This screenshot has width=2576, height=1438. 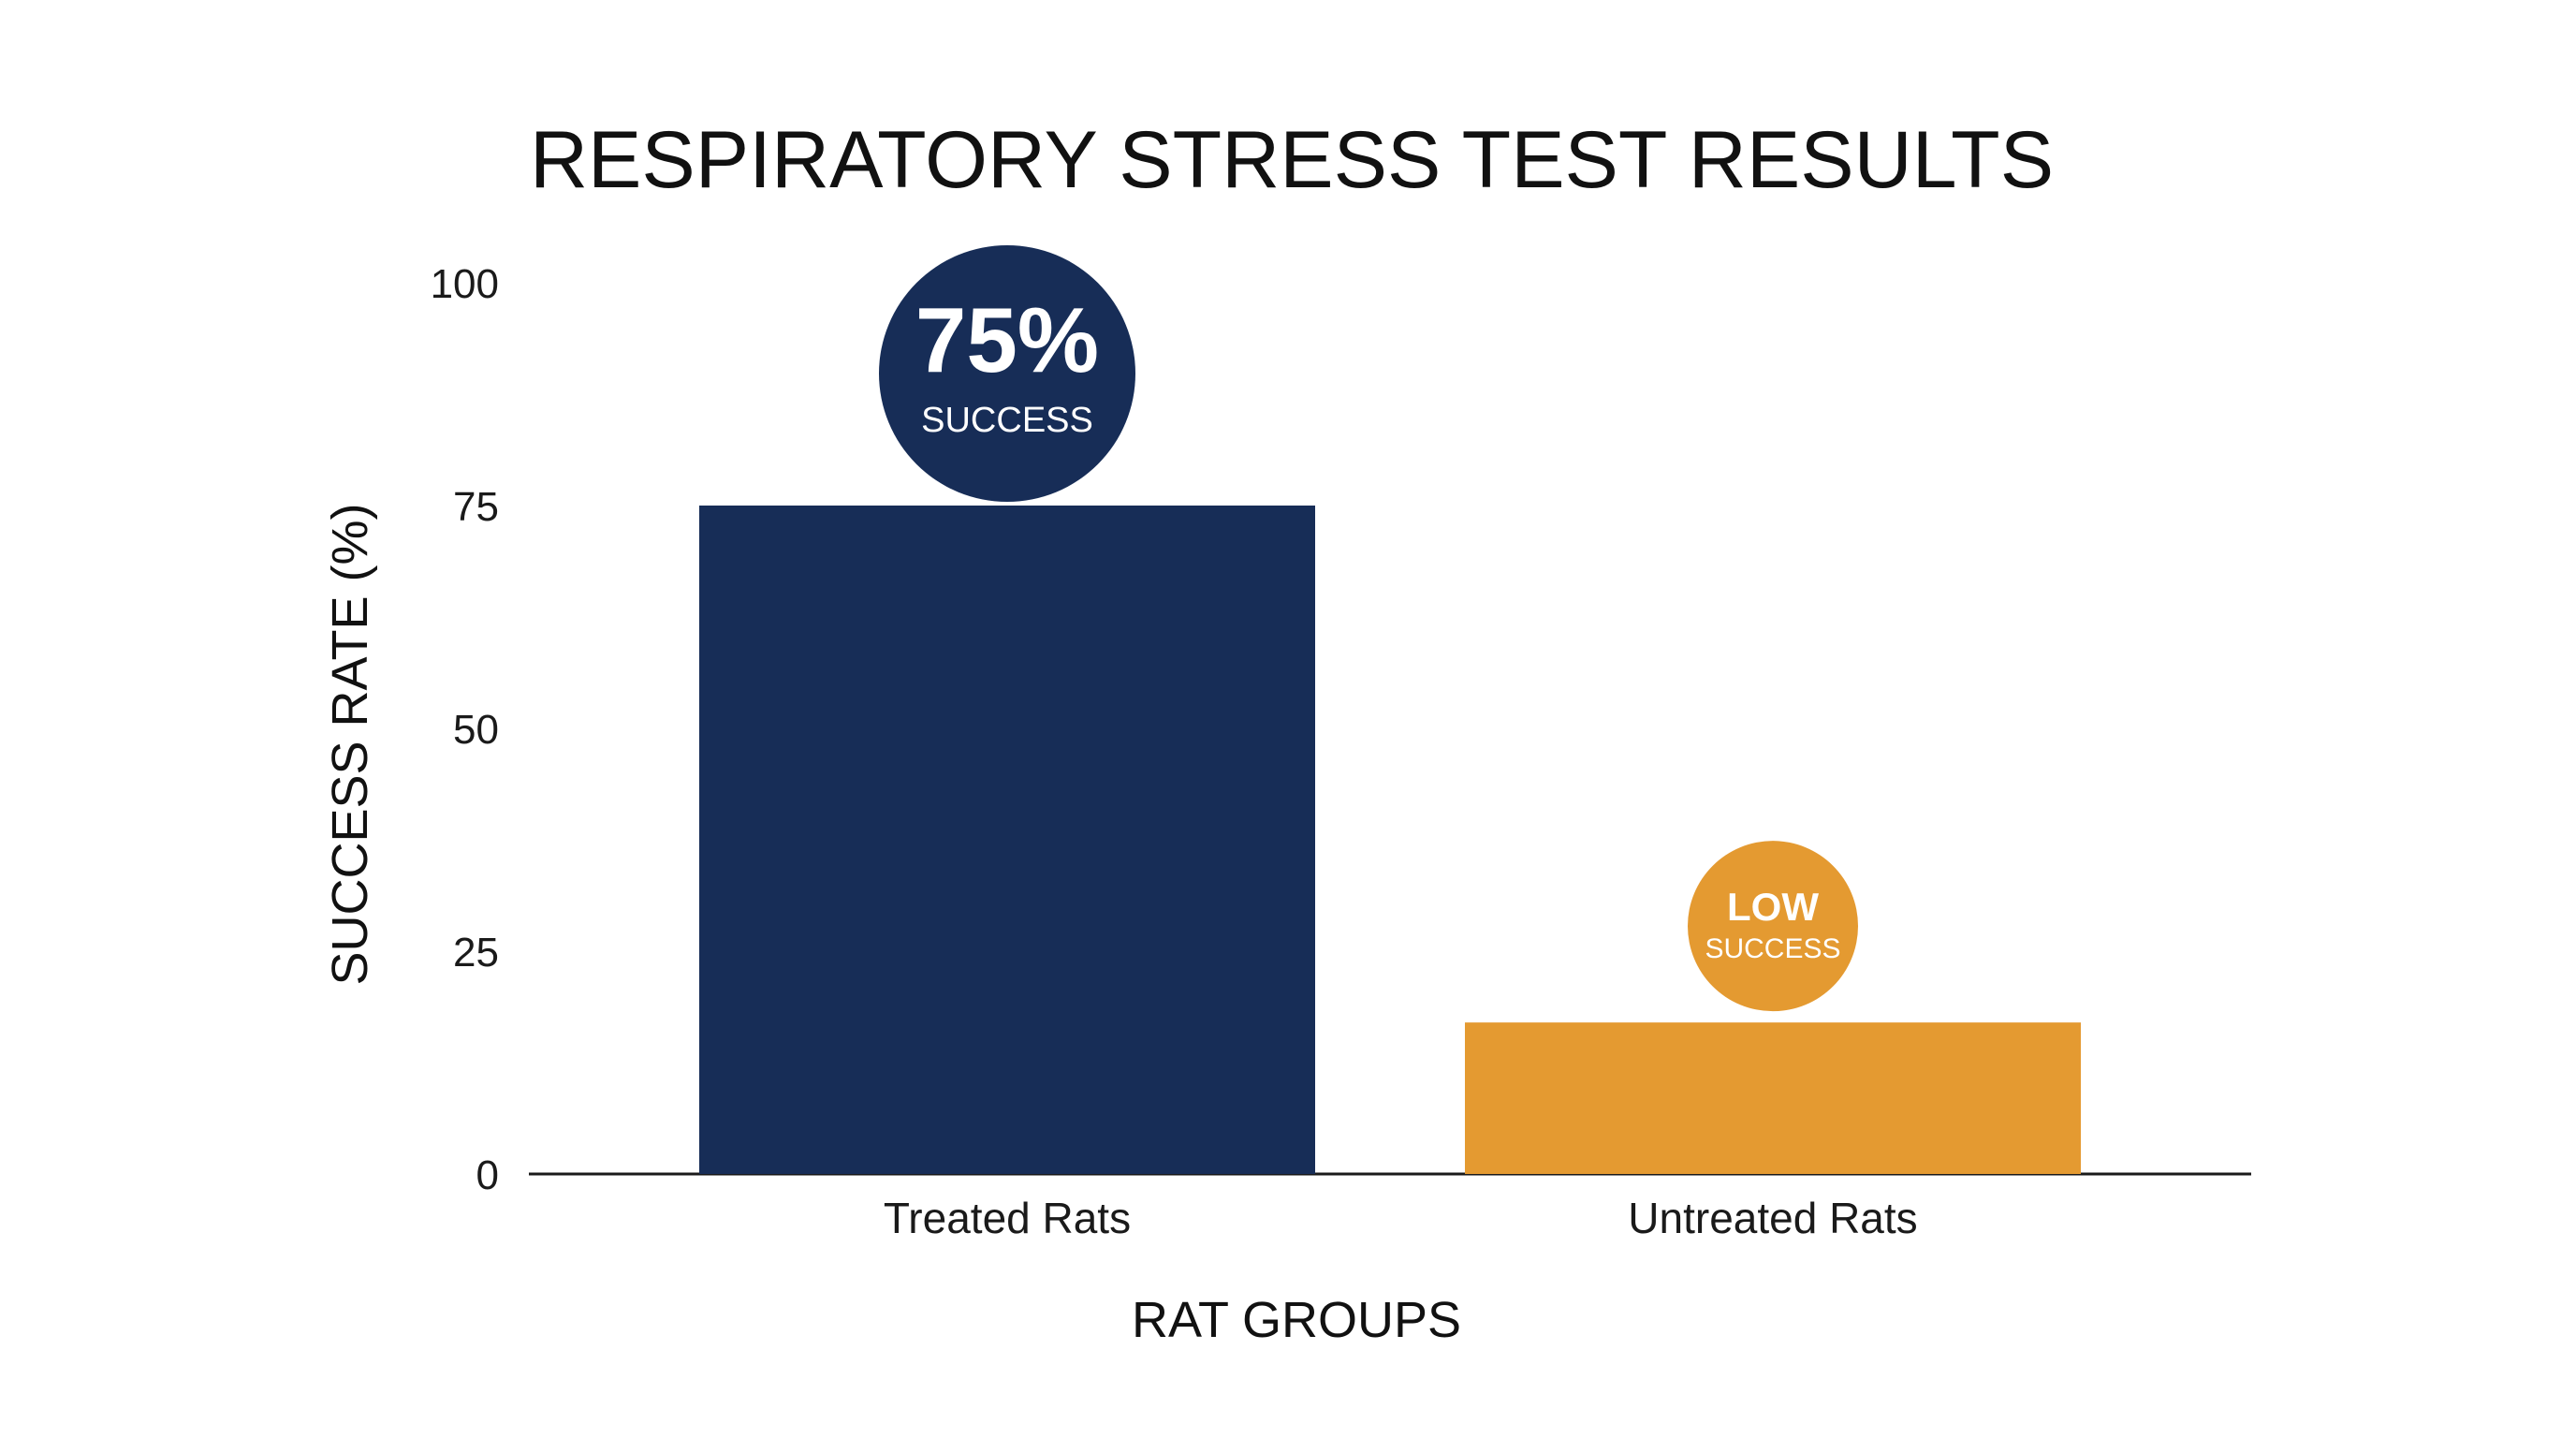 I want to click on y-tick-label: 25, so click(x=476, y=953).